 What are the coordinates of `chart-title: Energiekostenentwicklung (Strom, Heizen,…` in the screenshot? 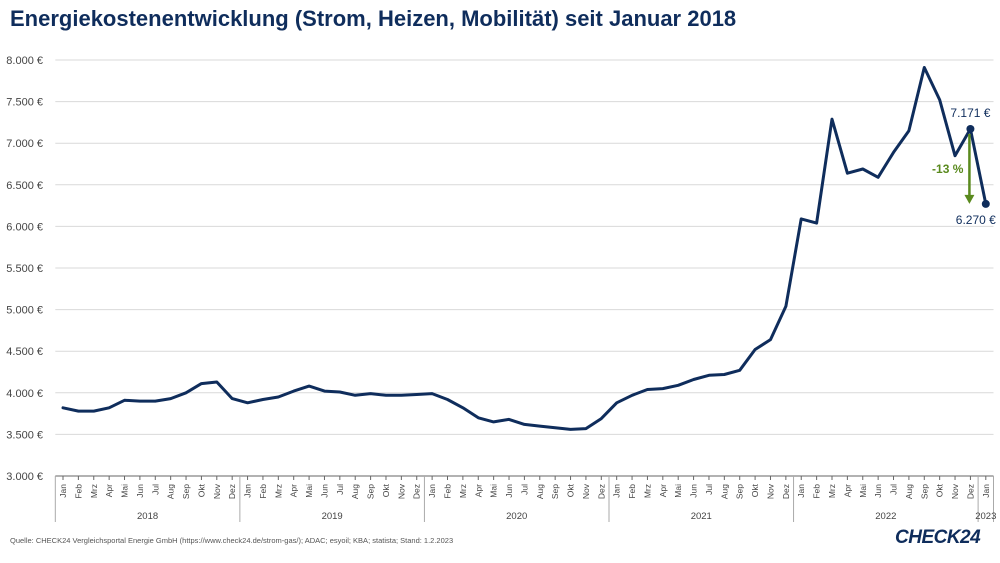 It's located at (373, 18).